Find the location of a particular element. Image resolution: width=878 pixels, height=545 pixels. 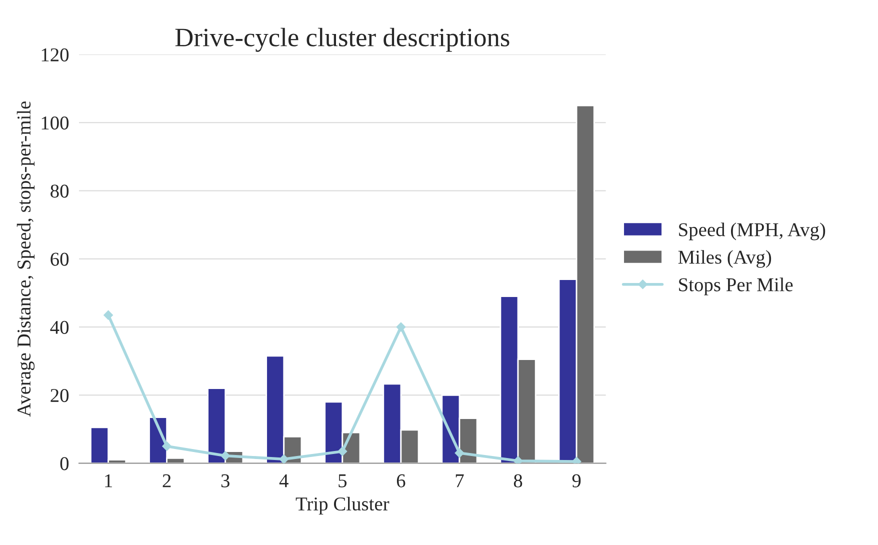

x-tick-label: 7 is located at coordinates (460, 481).